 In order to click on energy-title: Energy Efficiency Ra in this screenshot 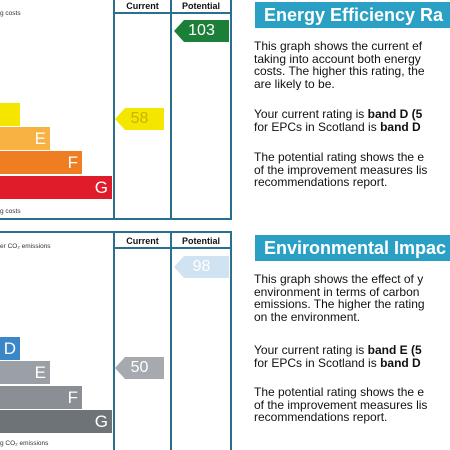, I will do `click(352, 15)`.